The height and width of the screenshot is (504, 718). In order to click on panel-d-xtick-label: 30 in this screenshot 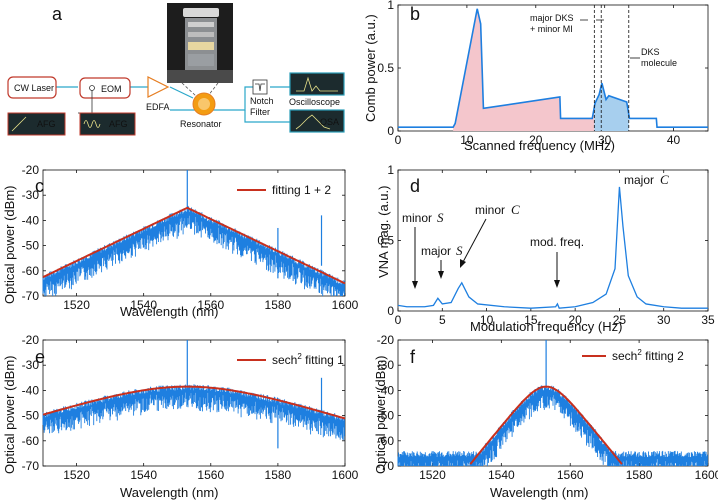, I will do `click(664, 320)`.